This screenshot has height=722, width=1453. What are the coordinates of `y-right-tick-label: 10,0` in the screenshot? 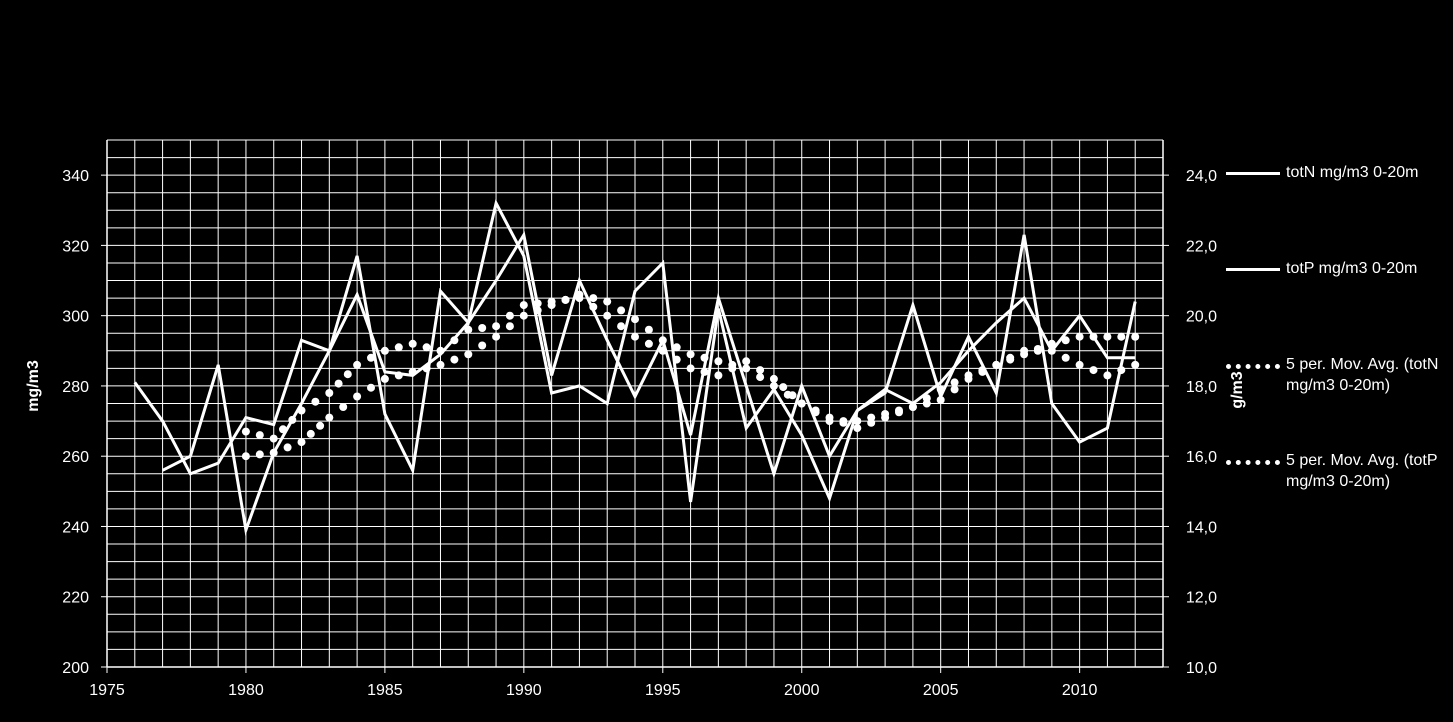 It's located at (1201, 668).